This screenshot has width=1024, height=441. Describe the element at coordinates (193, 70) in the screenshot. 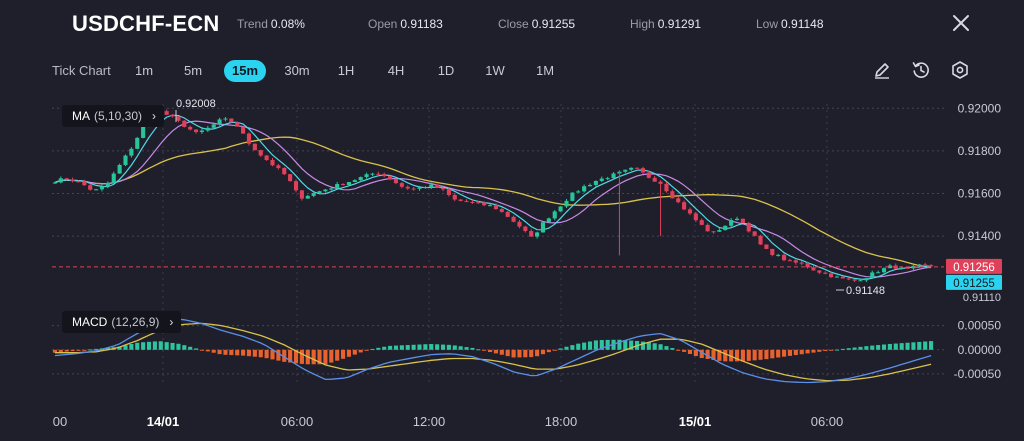

I see `timeframe-5m: 5m` at that location.